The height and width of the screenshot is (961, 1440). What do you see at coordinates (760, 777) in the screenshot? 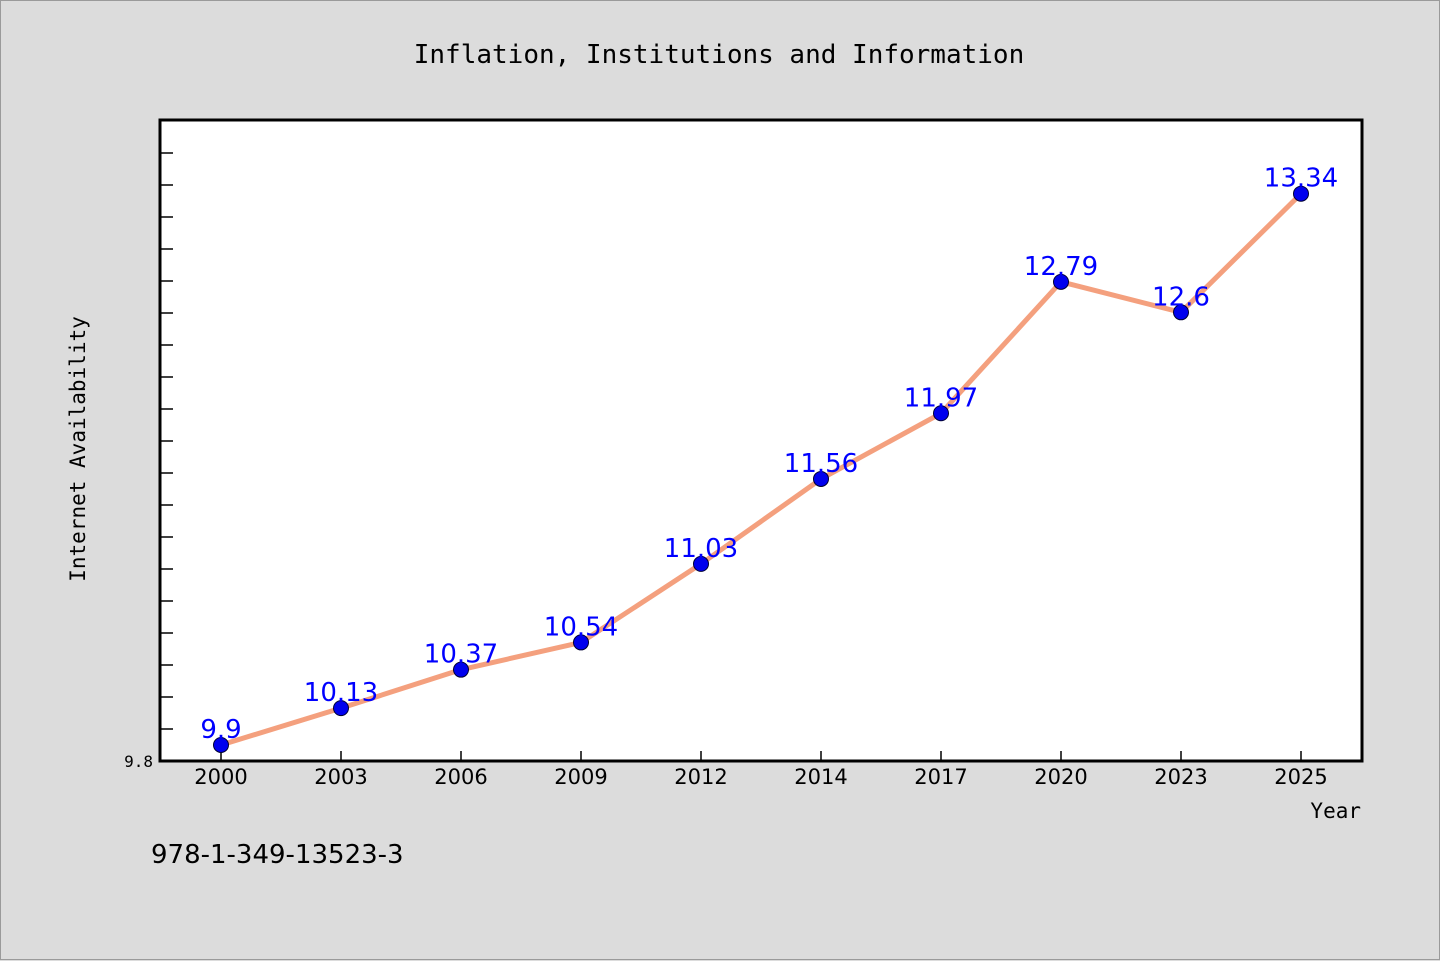
I see `x-axis-tick-labels: 2000 2003 2006 2009 2012 2014 2017 2020 2023 2025` at bounding box center [760, 777].